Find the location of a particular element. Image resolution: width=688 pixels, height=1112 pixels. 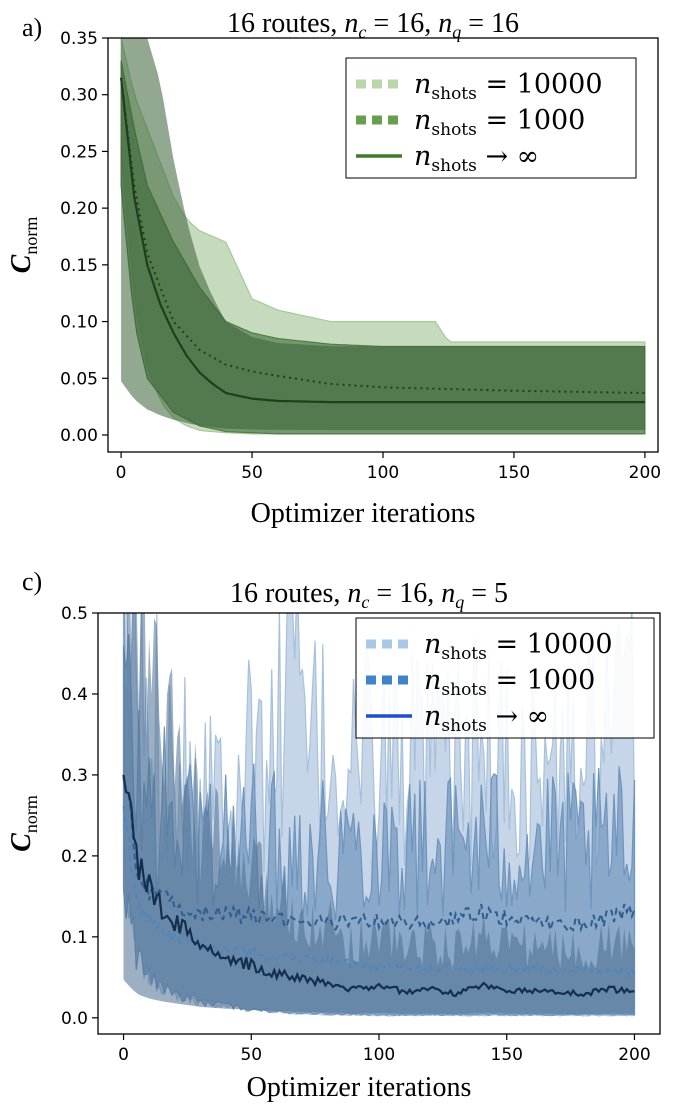

y-tick-label: 0.0 is located at coordinates (74, 1019).